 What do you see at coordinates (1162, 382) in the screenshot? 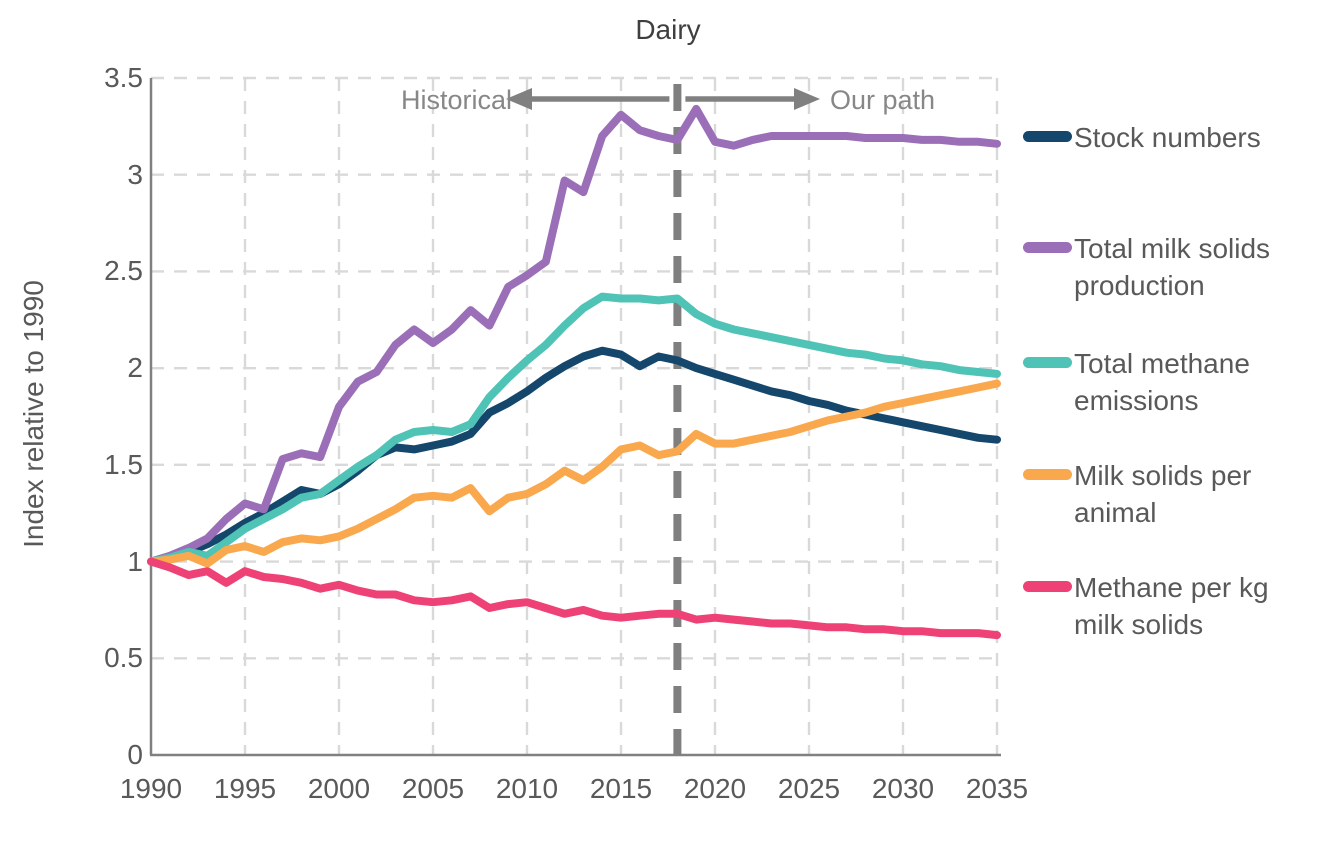
I see `legend-label: Total methane emissions` at bounding box center [1162, 382].